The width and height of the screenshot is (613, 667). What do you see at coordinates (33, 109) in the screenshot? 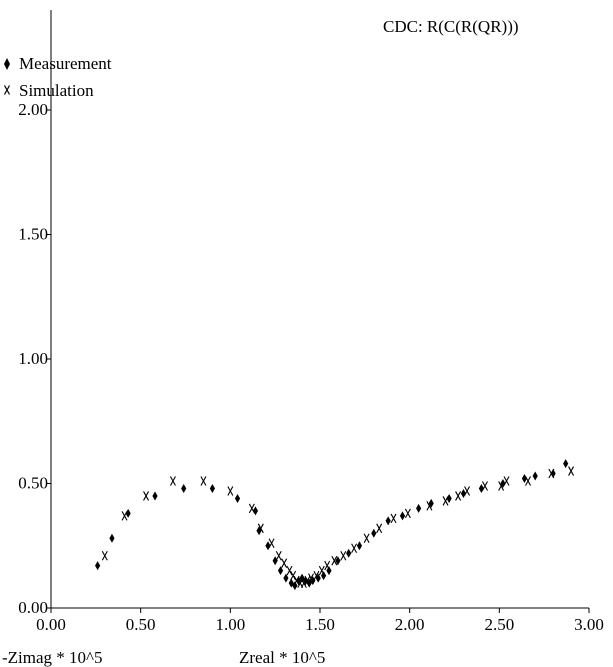
I see `y-tick-label: 2.00` at bounding box center [33, 109].